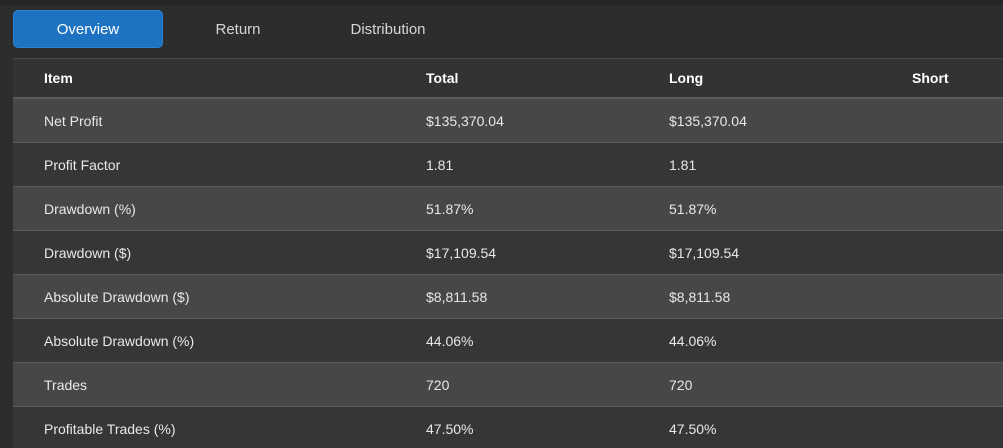  I want to click on column-header-total: Total, so click(442, 78).